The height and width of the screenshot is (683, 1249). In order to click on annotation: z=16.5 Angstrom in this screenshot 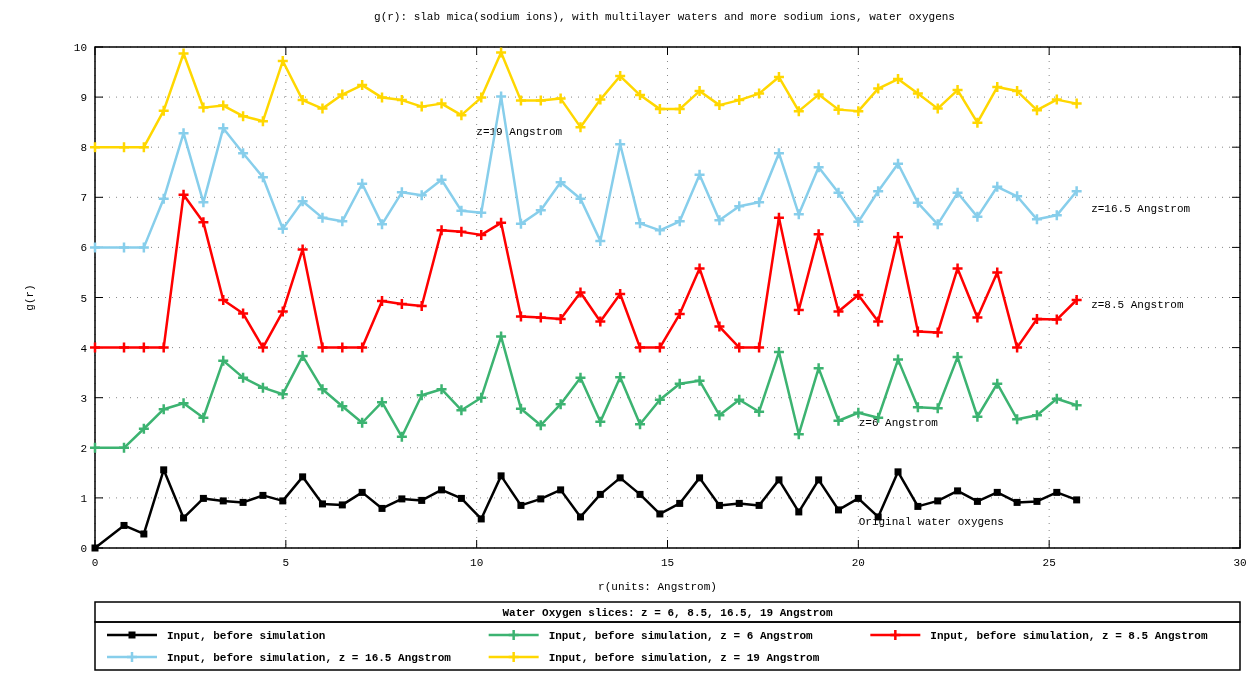, I will do `click(1141, 209)`.